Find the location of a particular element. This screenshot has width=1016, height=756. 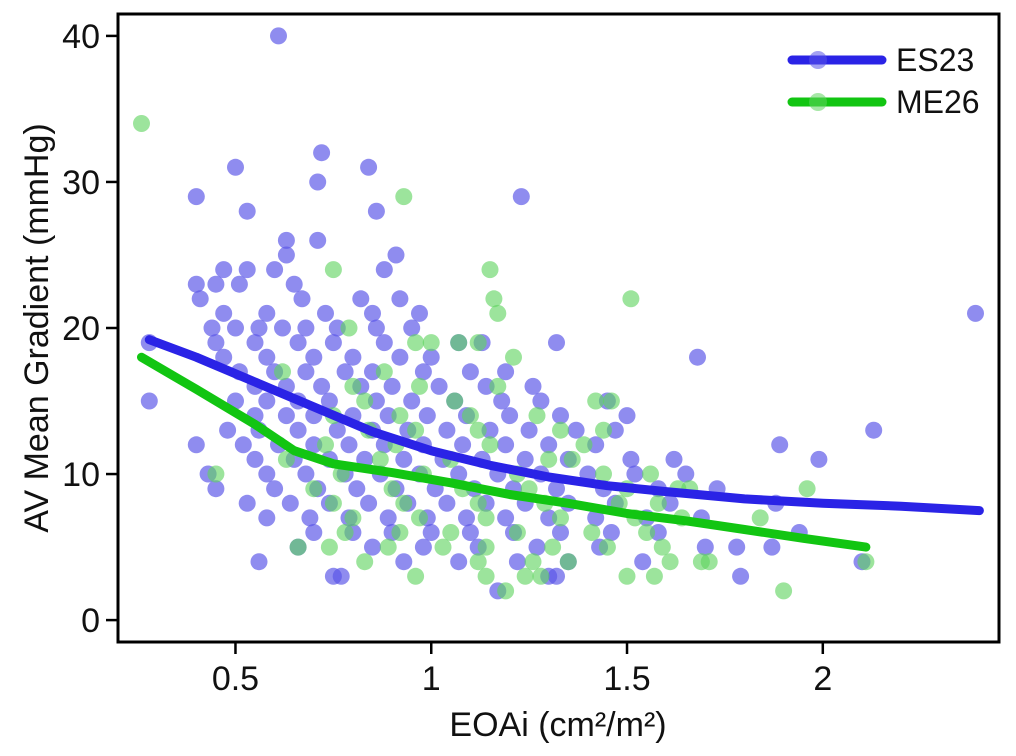

legend-marker-es23 is located at coordinates (818, 60).